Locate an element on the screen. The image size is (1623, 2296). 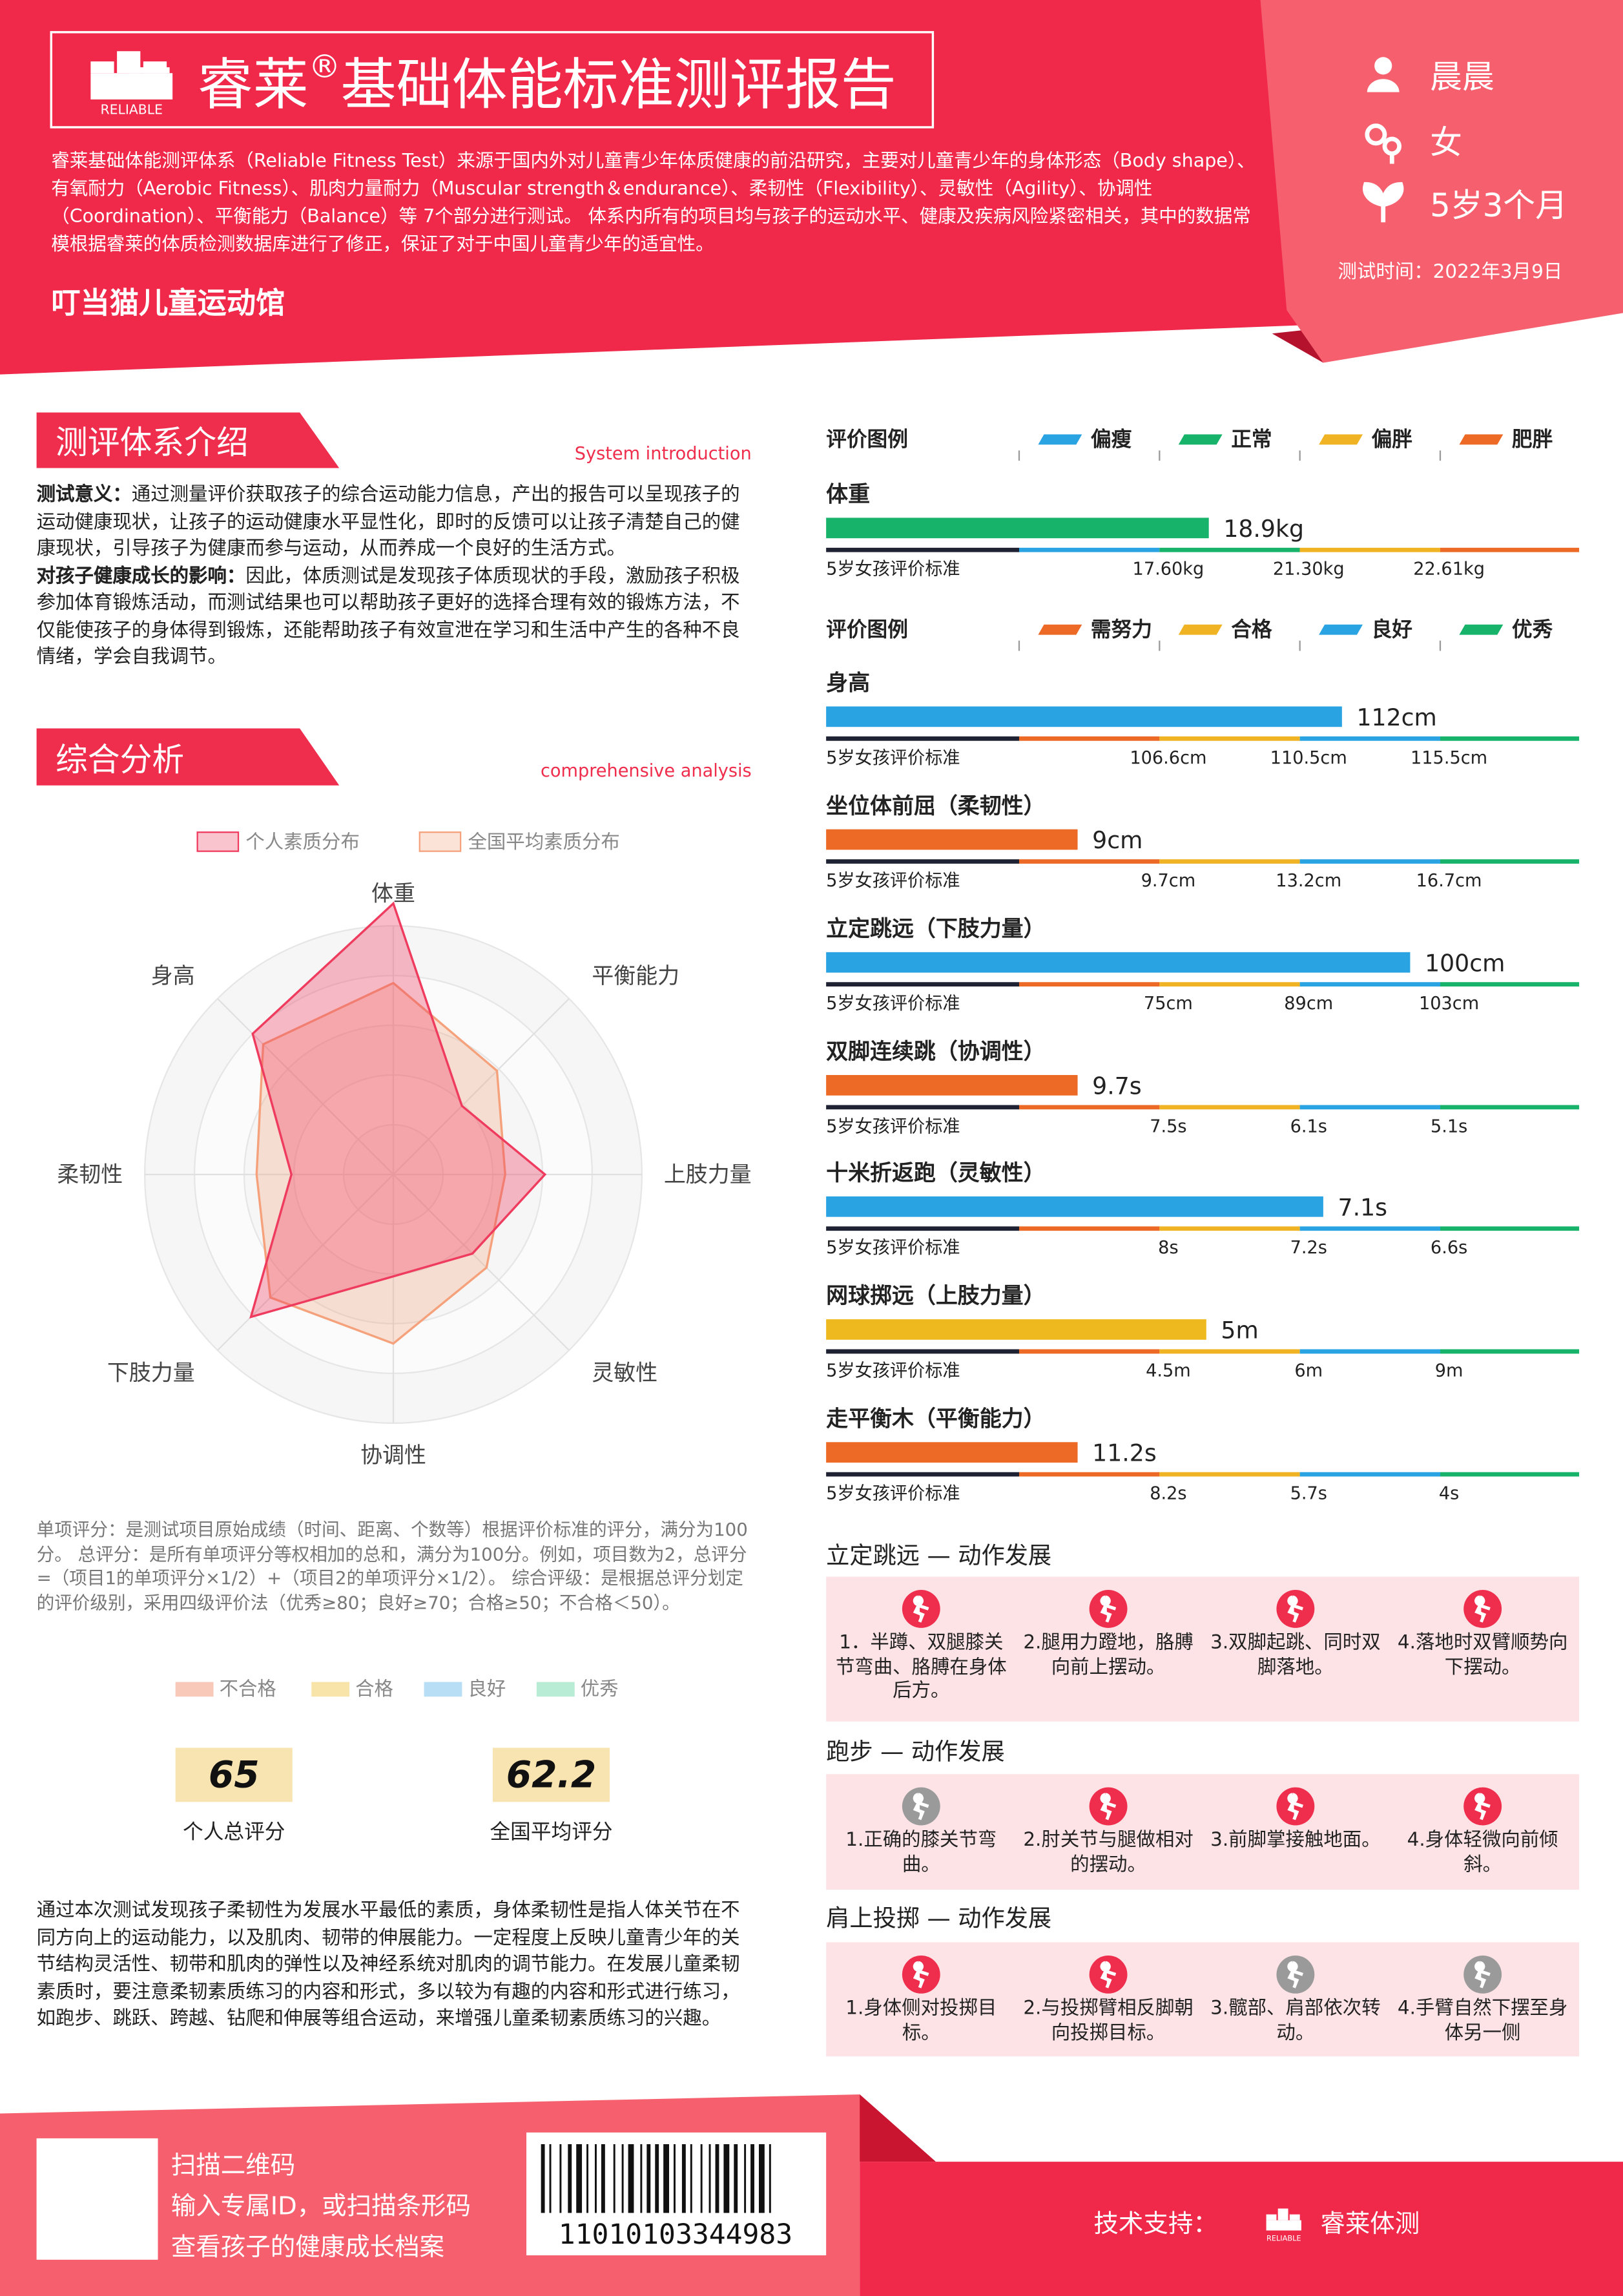
venue: 叮当猫儿童运动馆 is located at coordinates (168, 303).